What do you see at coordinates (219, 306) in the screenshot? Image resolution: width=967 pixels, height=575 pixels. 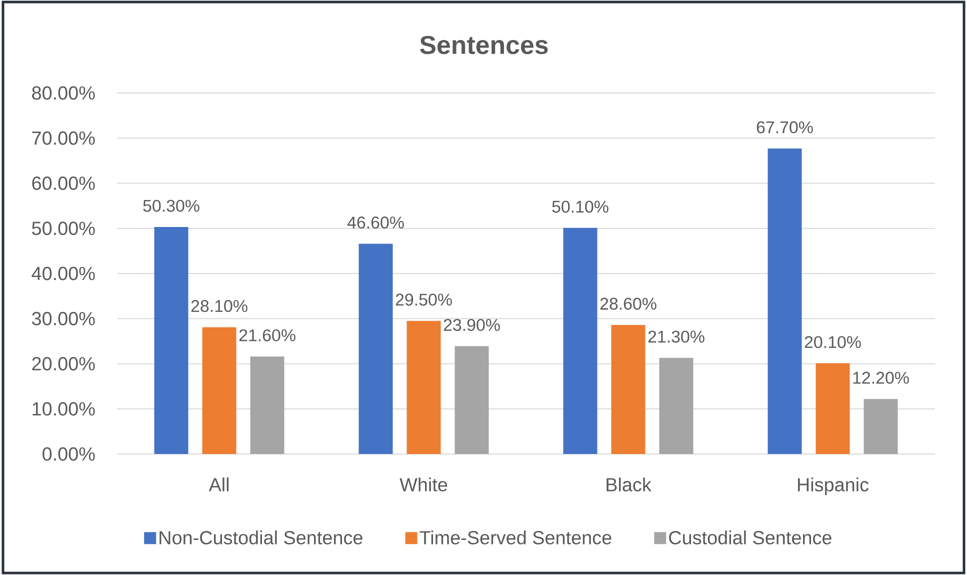 I see `data-label: 28.10%` at bounding box center [219, 306].